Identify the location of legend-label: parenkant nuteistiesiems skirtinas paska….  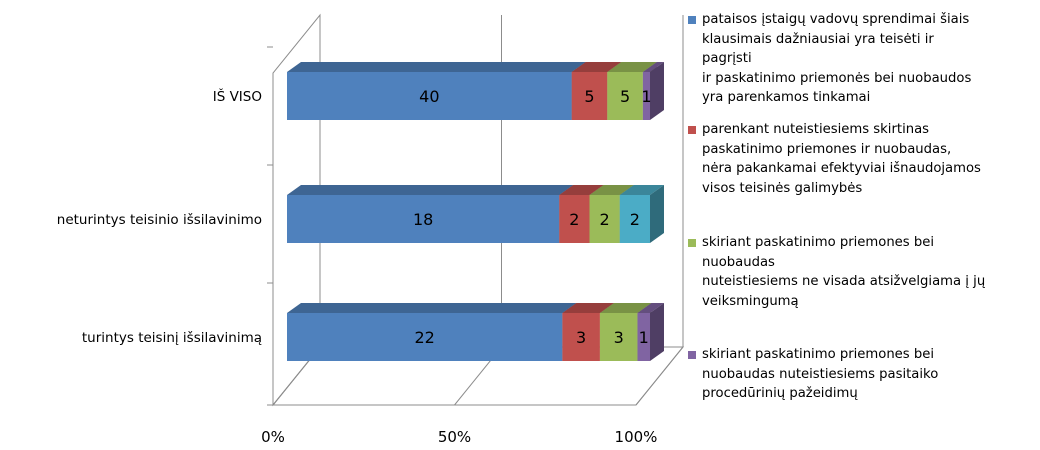
(841, 159).